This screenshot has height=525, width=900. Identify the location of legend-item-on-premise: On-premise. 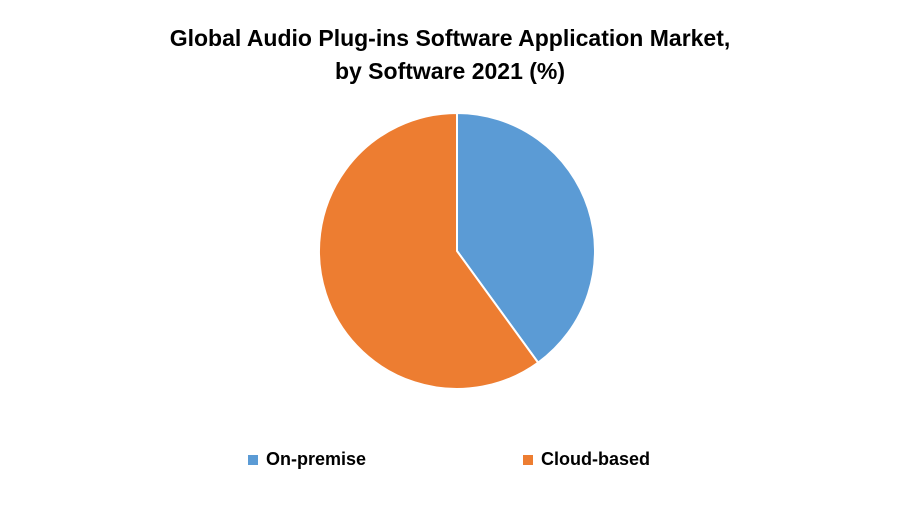
(307, 459).